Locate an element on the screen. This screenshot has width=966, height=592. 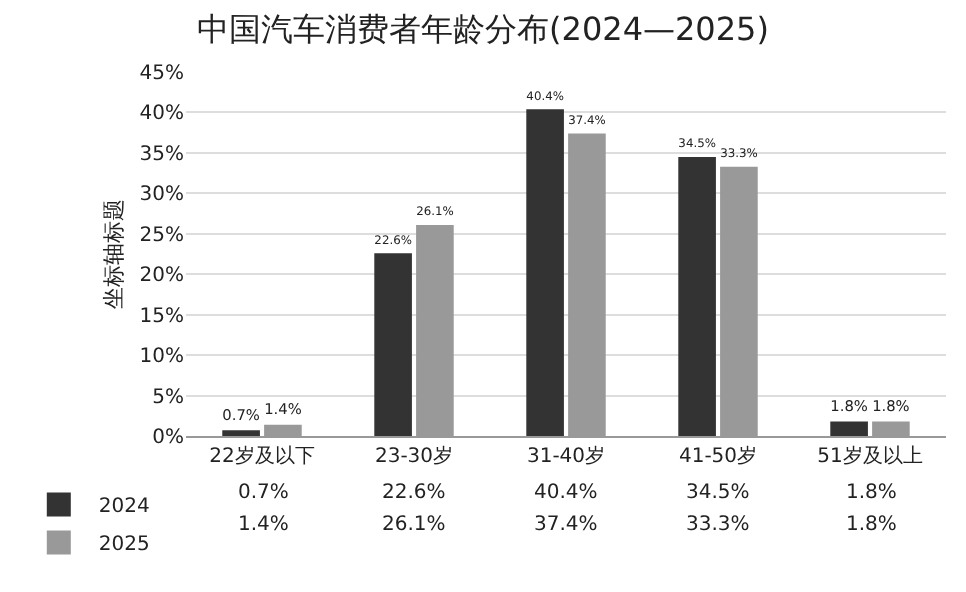
data-label: 33.3% is located at coordinates (718, 525).